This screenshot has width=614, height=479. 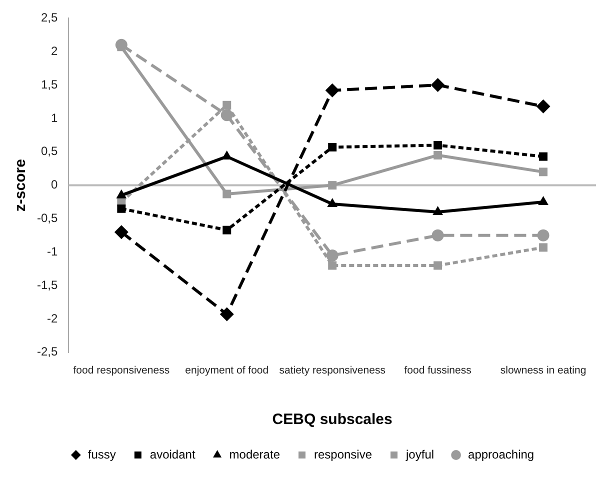 I want to click on y-tick-label: -1,5, so click(x=47, y=285).